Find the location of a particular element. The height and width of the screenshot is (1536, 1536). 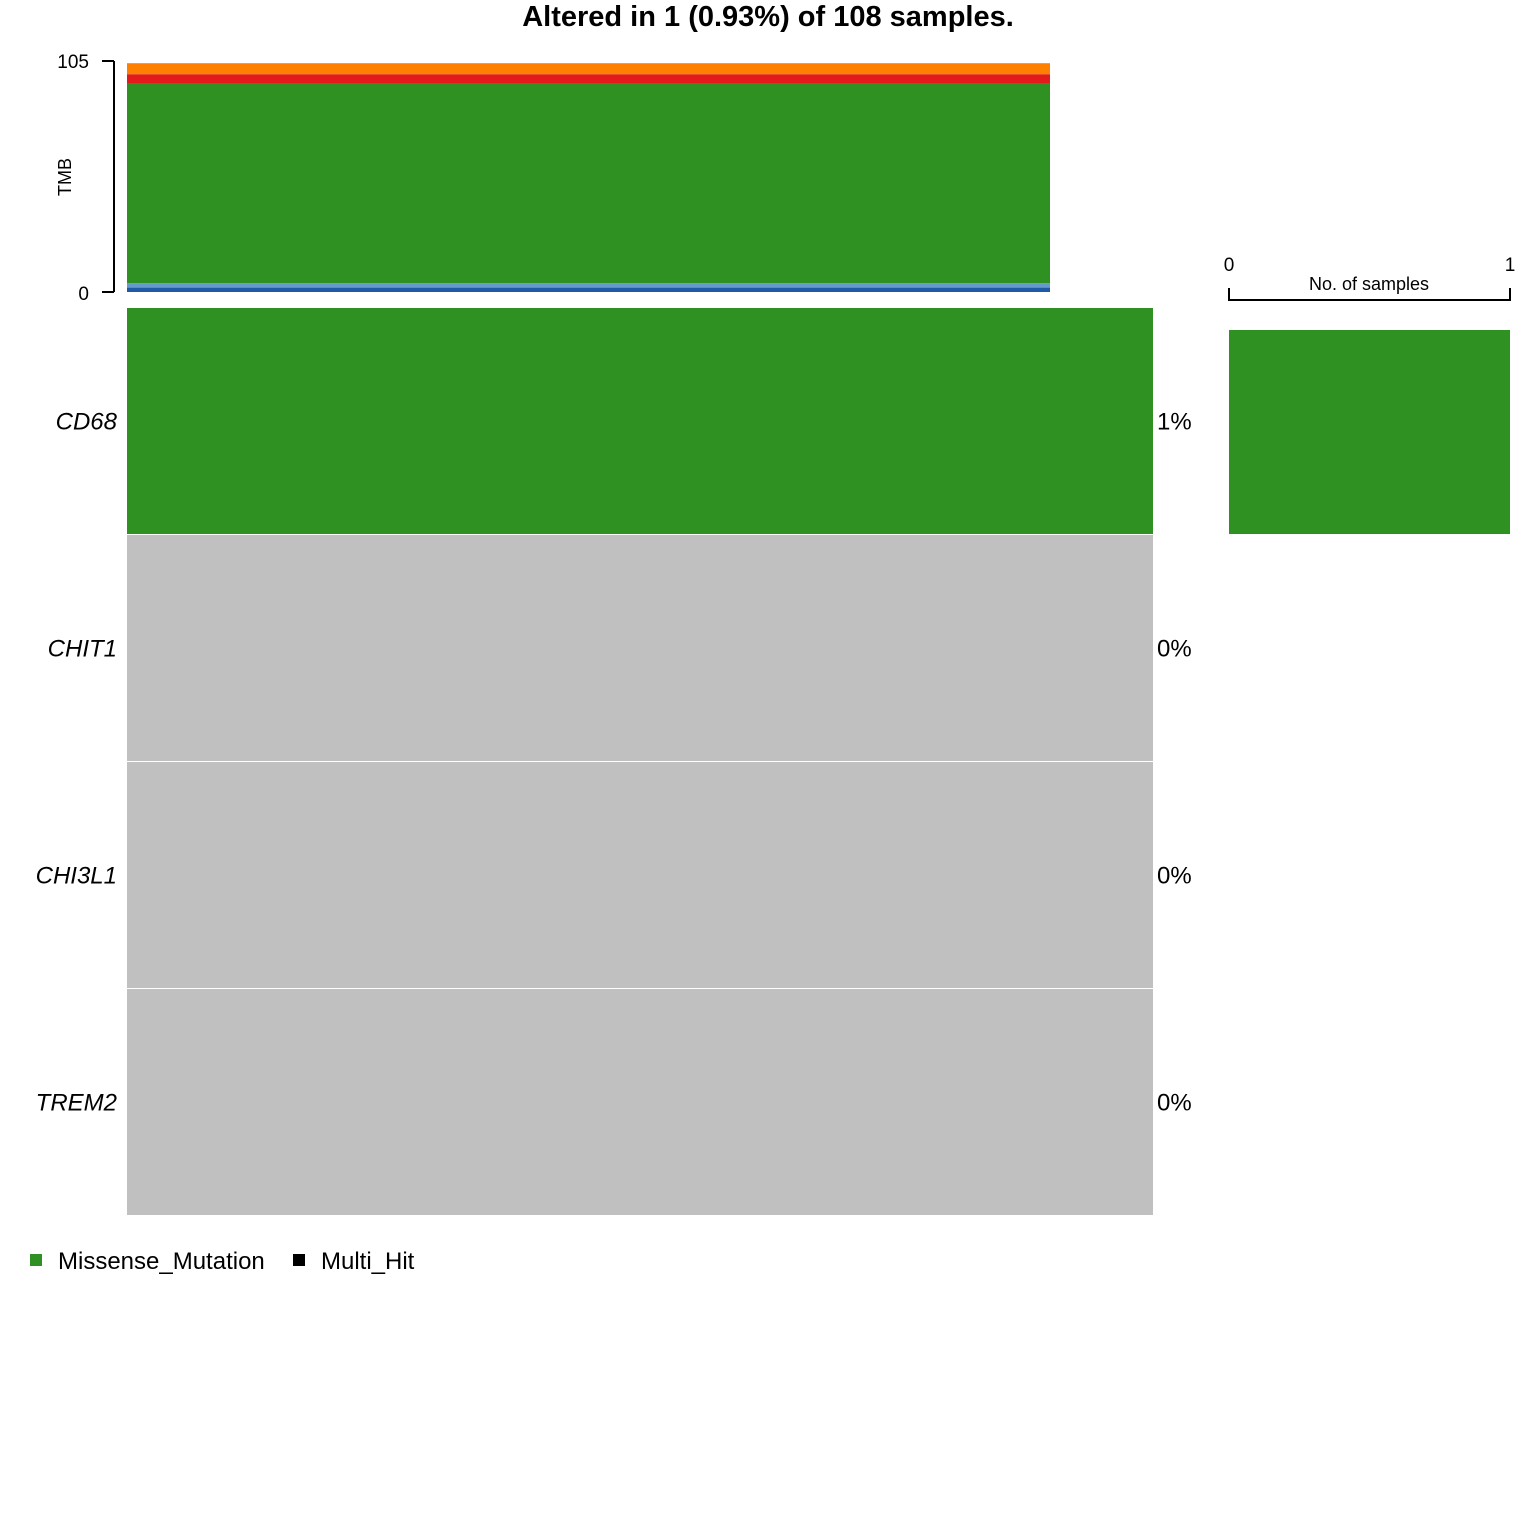

tmb-tick-label-max: 105 is located at coordinates (73, 62).